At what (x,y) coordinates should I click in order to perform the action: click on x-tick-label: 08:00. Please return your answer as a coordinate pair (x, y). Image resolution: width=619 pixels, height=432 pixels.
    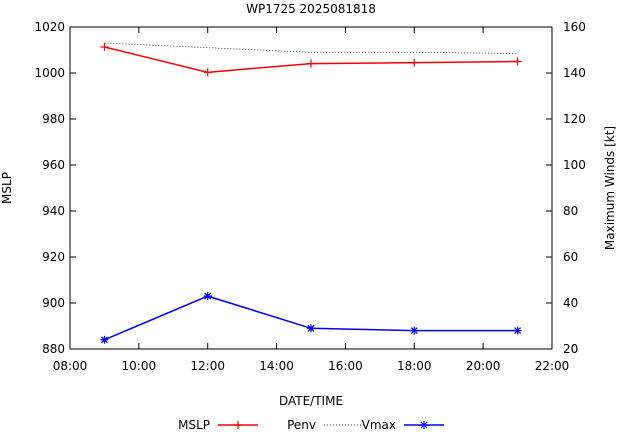
    Looking at the image, I should click on (70, 366).